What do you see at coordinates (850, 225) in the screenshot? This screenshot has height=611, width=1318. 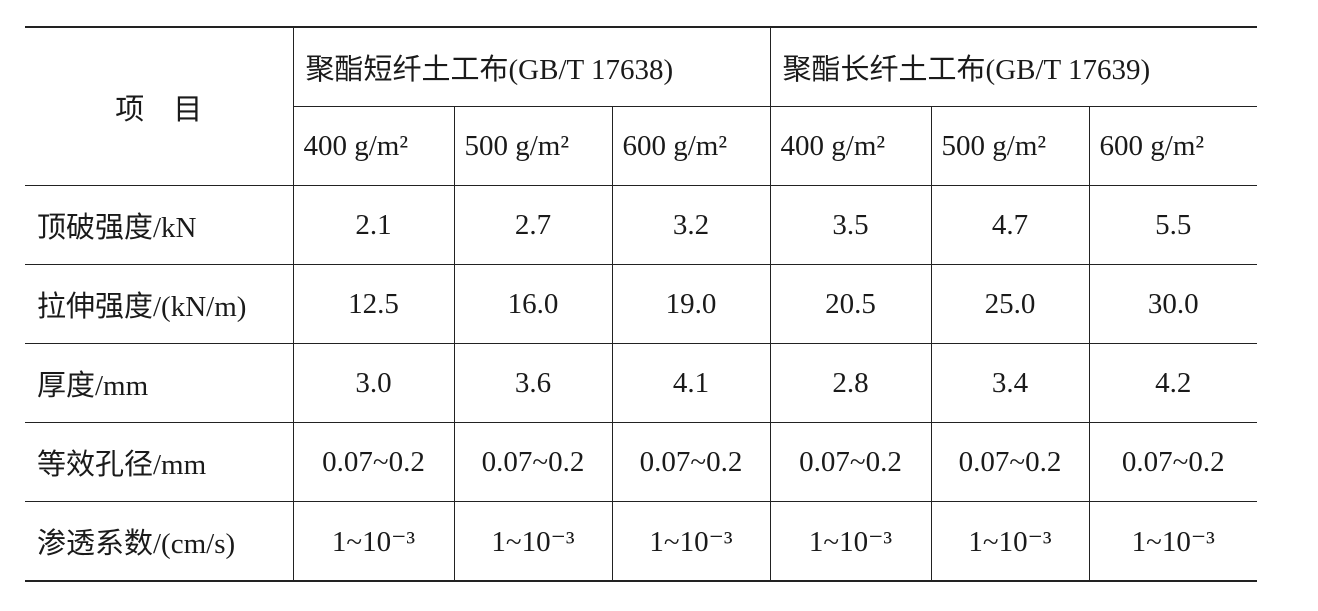 I see `cell: 3.5` at bounding box center [850, 225].